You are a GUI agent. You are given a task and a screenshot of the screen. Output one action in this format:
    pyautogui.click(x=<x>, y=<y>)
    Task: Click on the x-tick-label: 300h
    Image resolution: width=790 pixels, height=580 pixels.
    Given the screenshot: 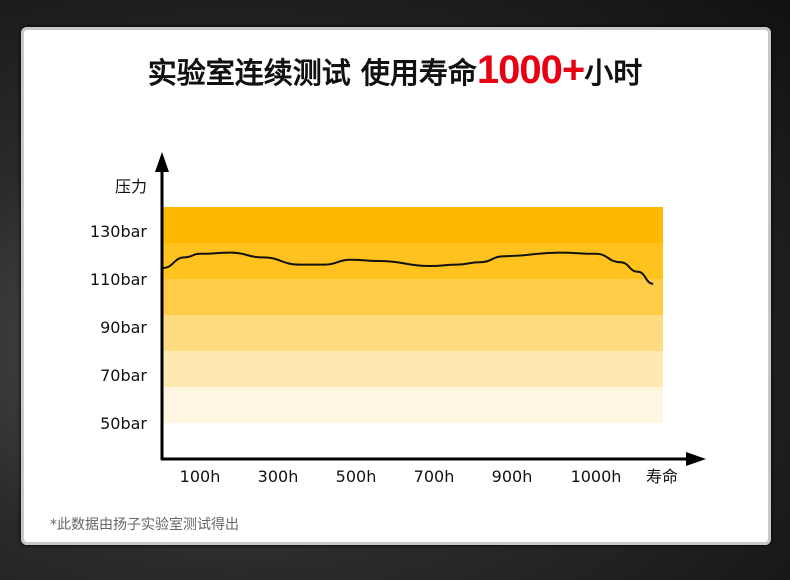 What is the action you would take?
    pyautogui.click(x=278, y=476)
    